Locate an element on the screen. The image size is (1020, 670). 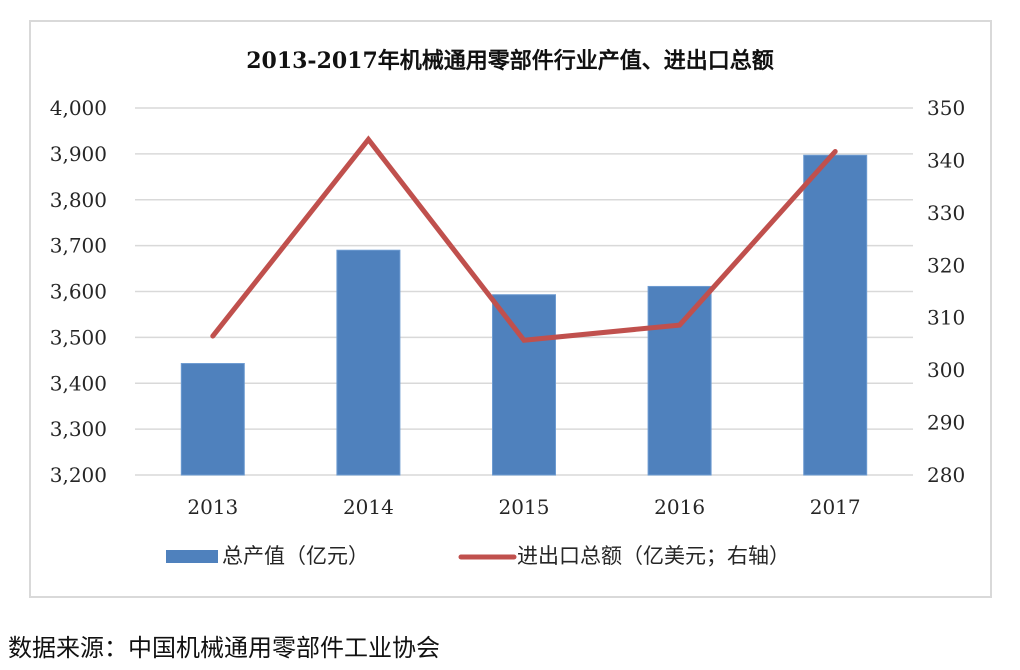
bar-2016 is located at coordinates (679, 380).